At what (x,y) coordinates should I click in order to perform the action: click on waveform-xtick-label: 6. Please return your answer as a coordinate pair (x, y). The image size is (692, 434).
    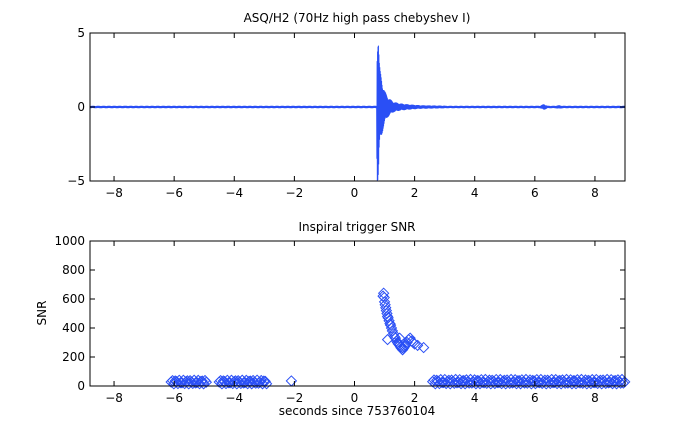
    Looking at the image, I should click on (535, 193).